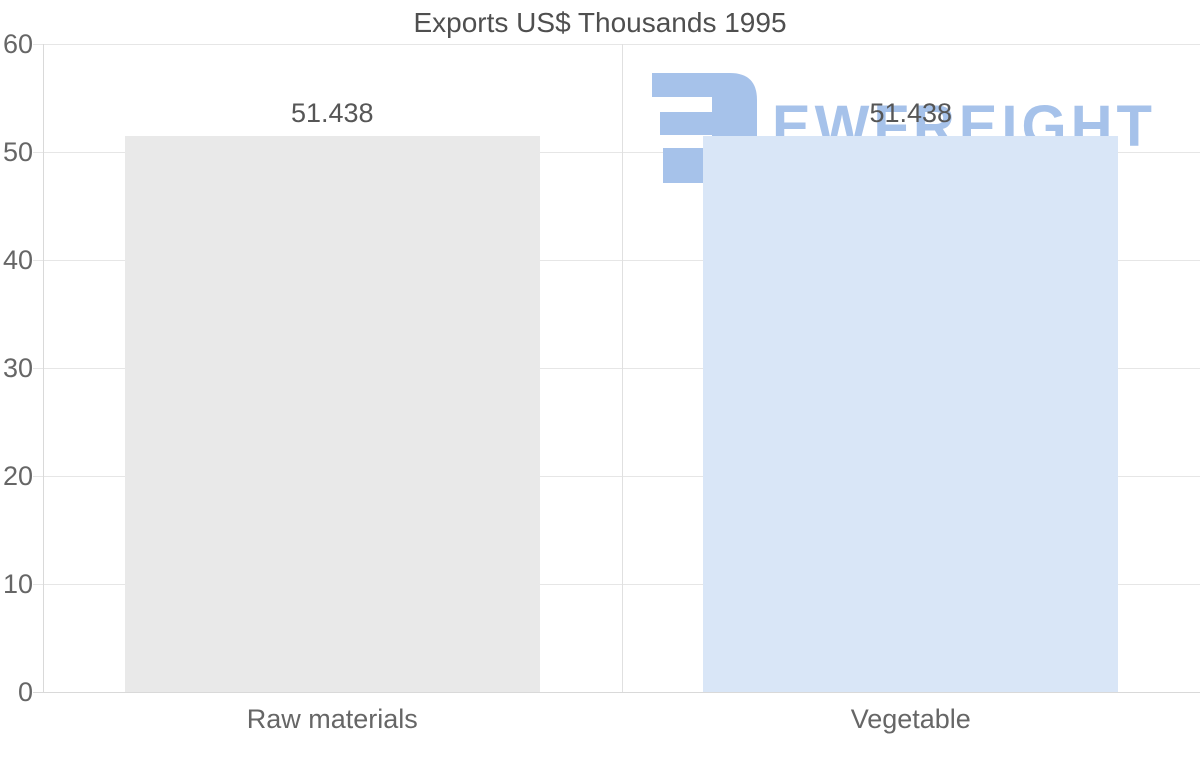 The image size is (1200, 763). What do you see at coordinates (17, 368) in the screenshot?
I see `y-axis-tick-label: 30` at bounding box center [17, 368].